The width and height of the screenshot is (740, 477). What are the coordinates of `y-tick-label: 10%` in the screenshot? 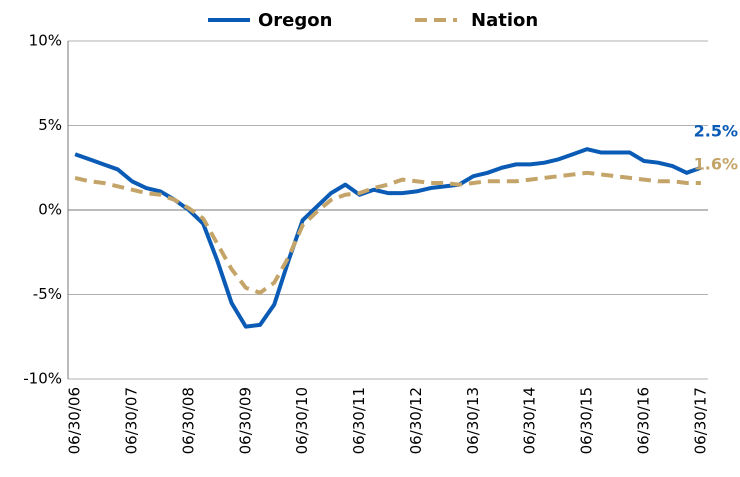 It's located at (45, 41).